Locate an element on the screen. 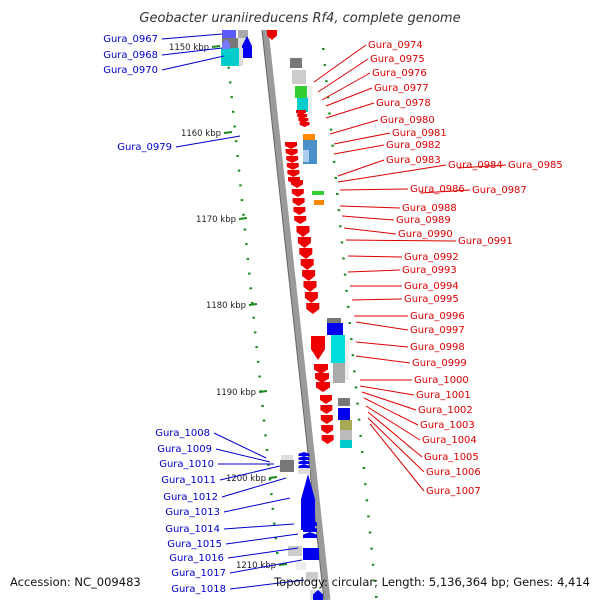  gene-label: Gura_0978 is located at coordinates (403, 103).